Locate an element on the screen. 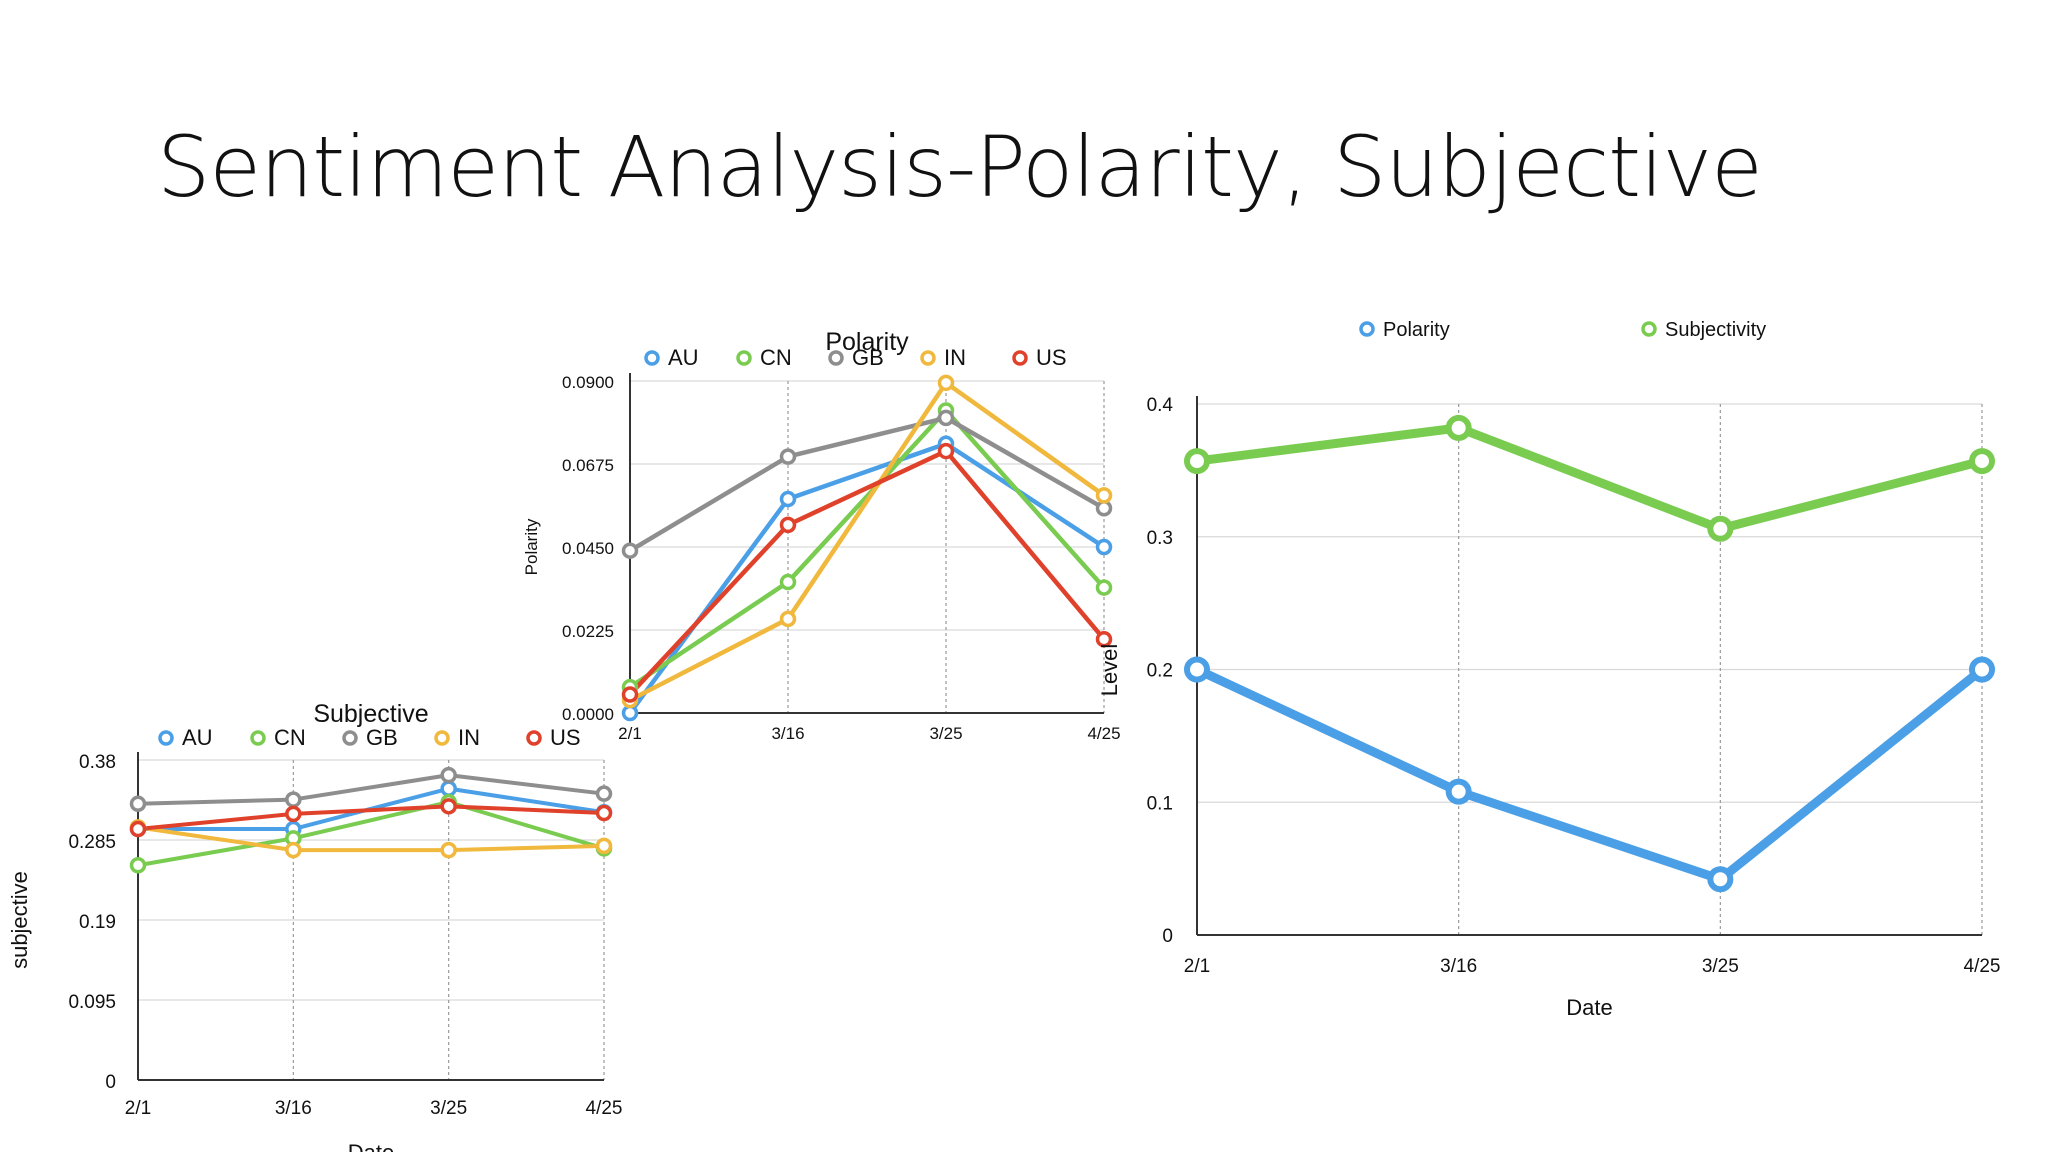 This screenshot has width=2048, height=1152. y-tick-label: 0.3 is located at coordinates (1160, 538).